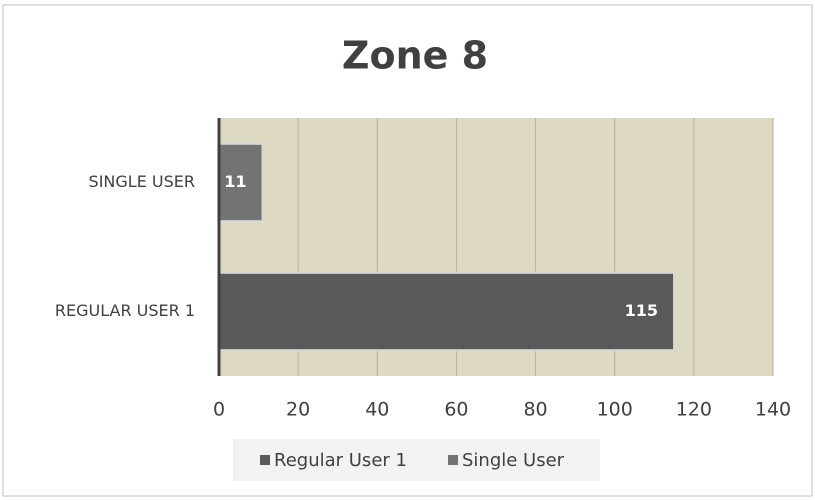 Image resolution: width=815 pixels, height=500 pixels. I want to click on x-tick-label: 140, so click(773, 410).